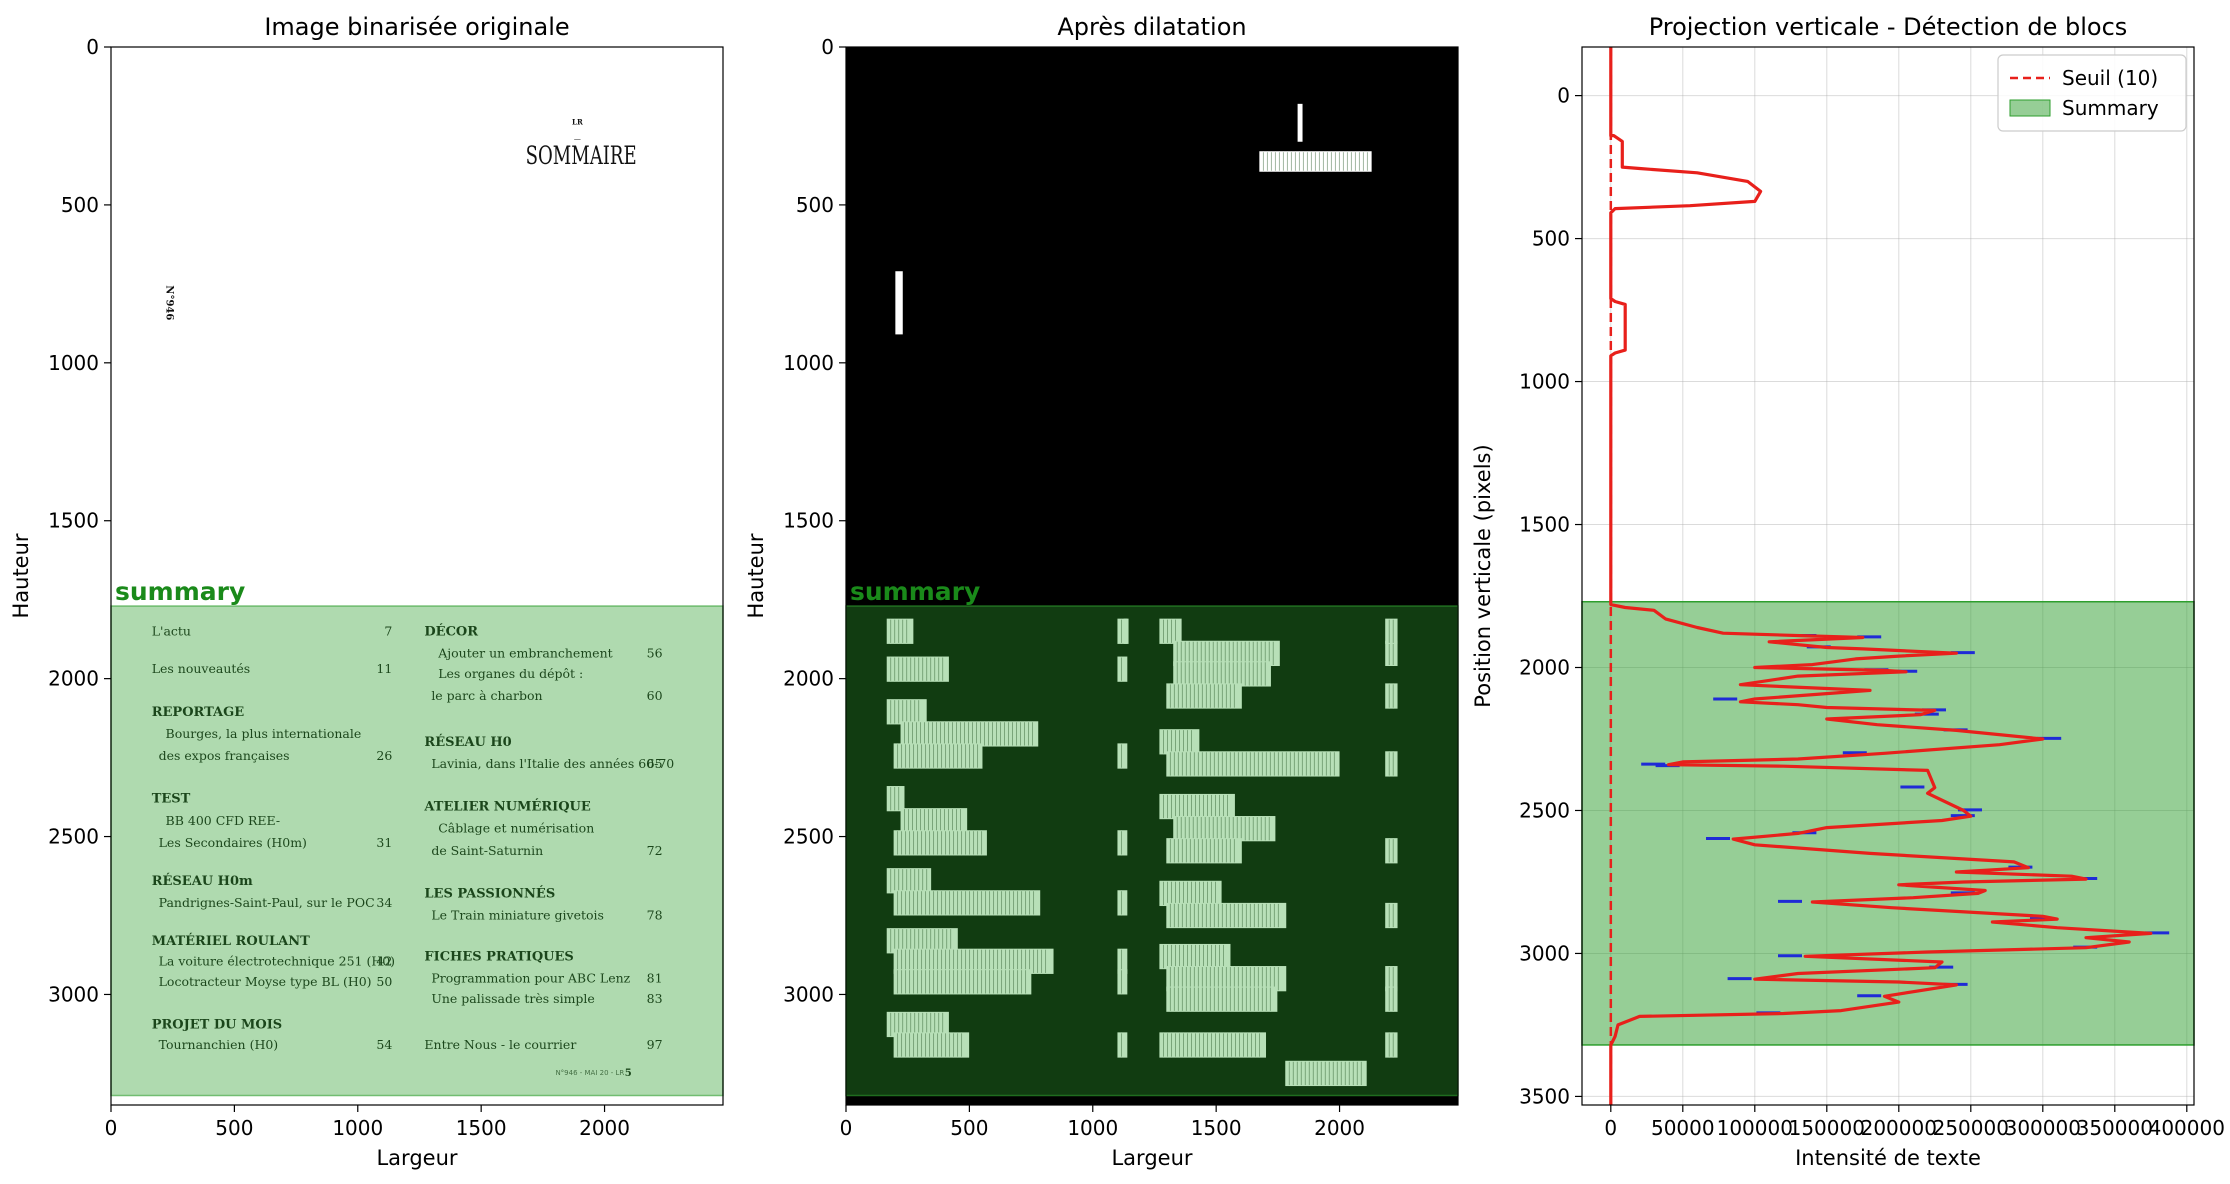 Image resolution: width=2230 pixels, height=1184 pixels. Describe the element at coordinates (808, 994) in the screenshot. I see `y-tick-label: 3000` at that location.